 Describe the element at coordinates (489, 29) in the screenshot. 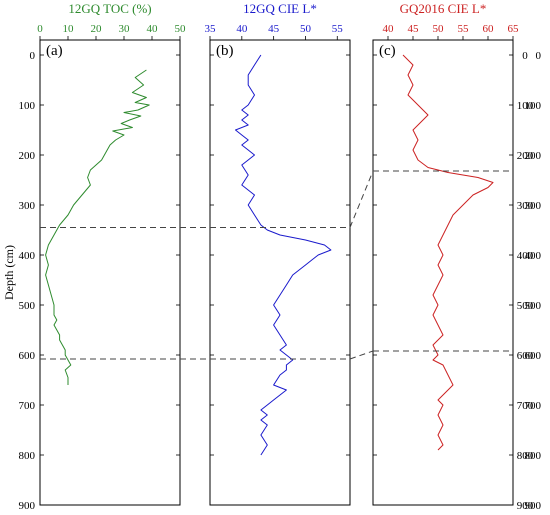

I see `x-tick-label: 60` at that location.